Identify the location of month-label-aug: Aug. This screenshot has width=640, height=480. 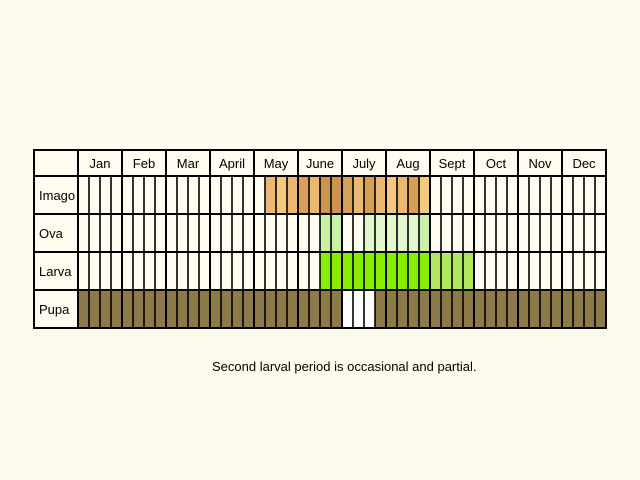
(407, 163).